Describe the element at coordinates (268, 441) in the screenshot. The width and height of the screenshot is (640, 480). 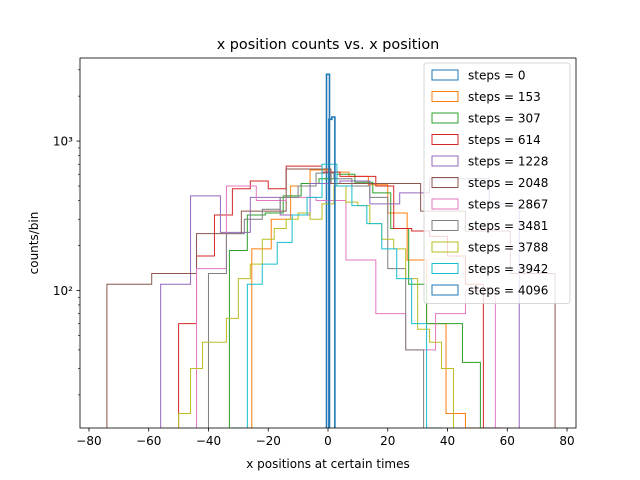
I see `x-tick-label: −20` at that location.